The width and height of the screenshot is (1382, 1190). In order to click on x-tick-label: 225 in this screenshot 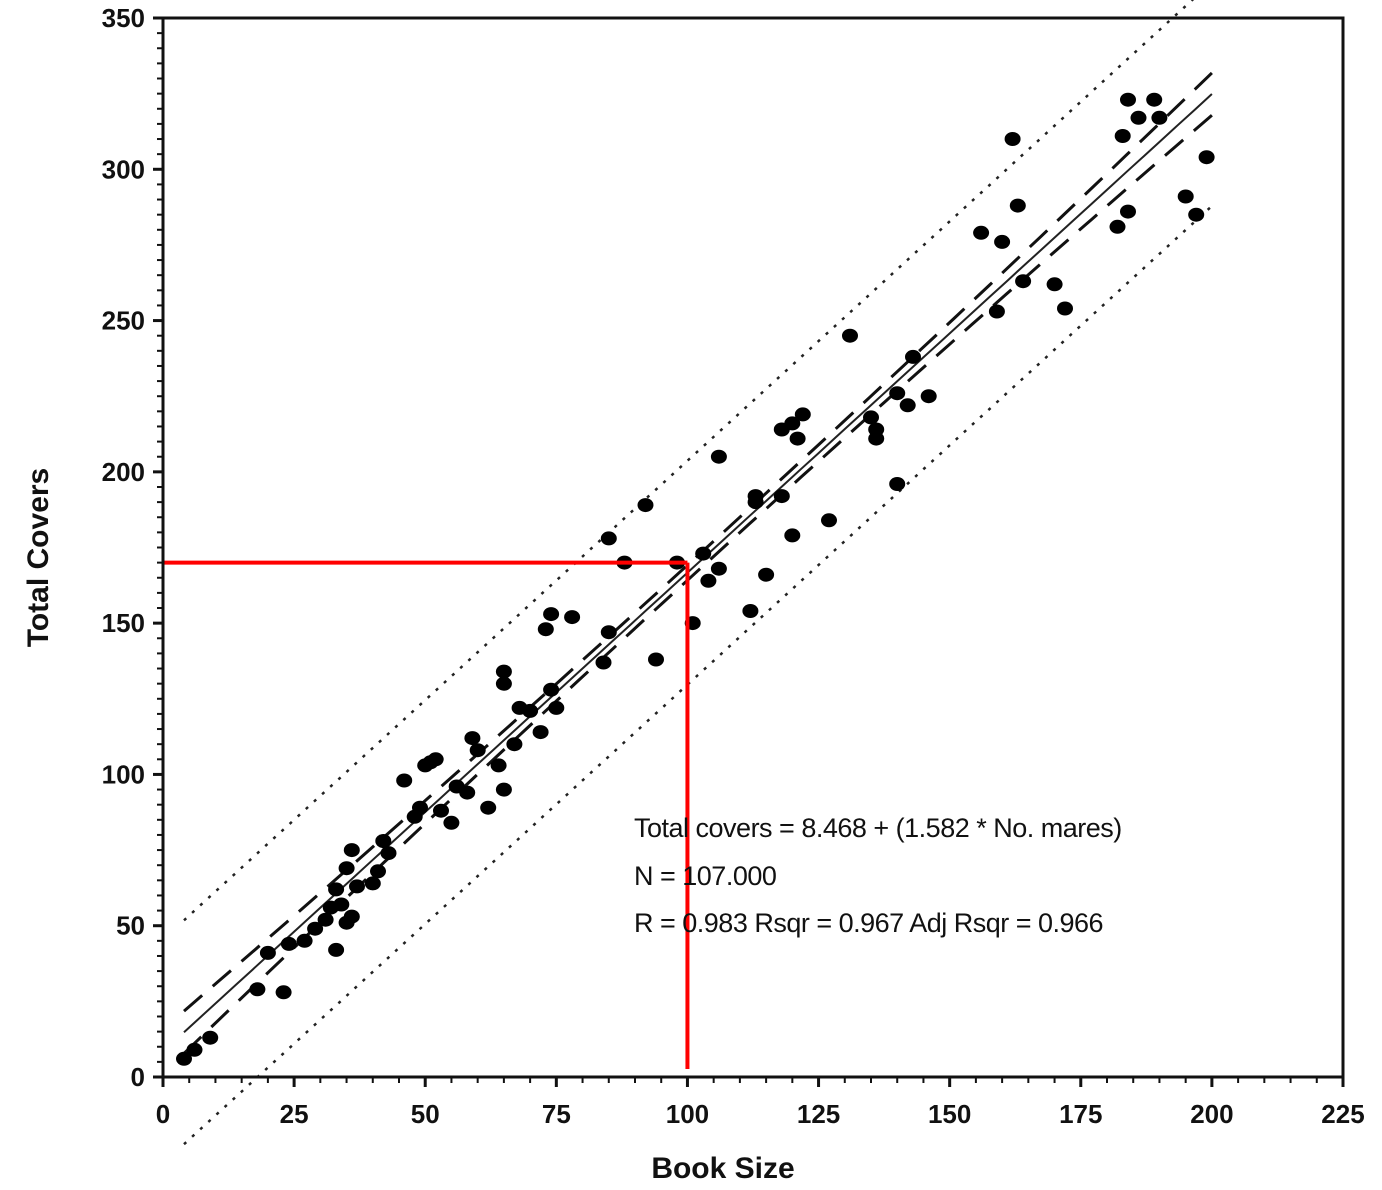, I will do `click(1342, 1114)`.